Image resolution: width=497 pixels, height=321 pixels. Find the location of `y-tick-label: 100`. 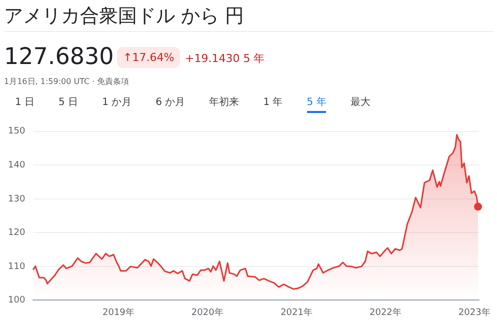

y-tick-label: 100 is located at coordinates (17, 301).